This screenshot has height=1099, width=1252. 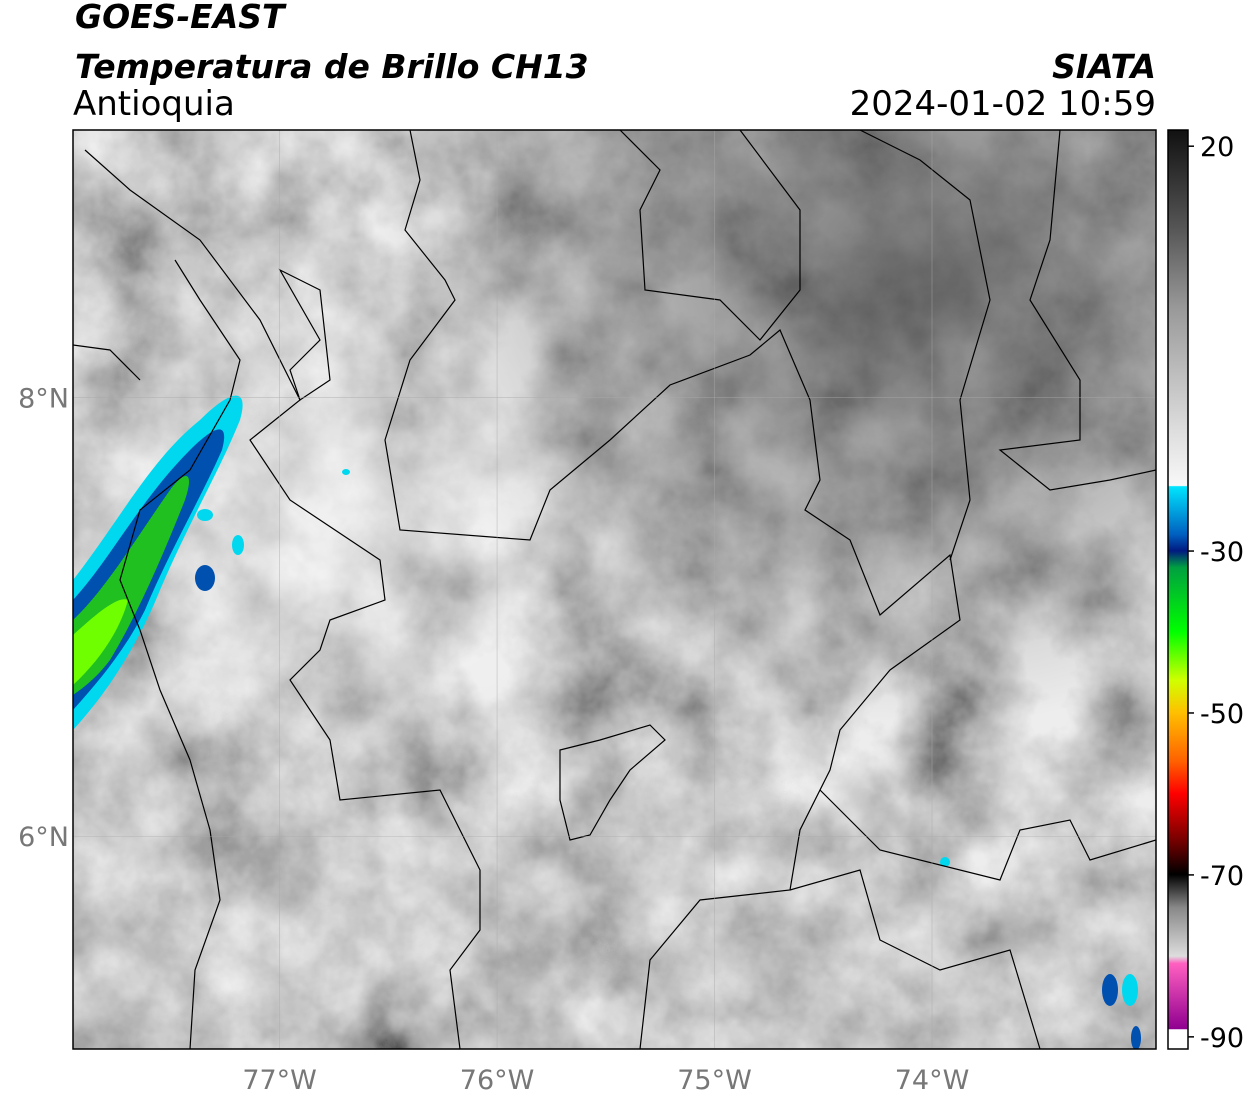 What do you see at coordinates (154, 104) in the screenshot?
I see `region: Antioquia` at bounding box center [154, 104].